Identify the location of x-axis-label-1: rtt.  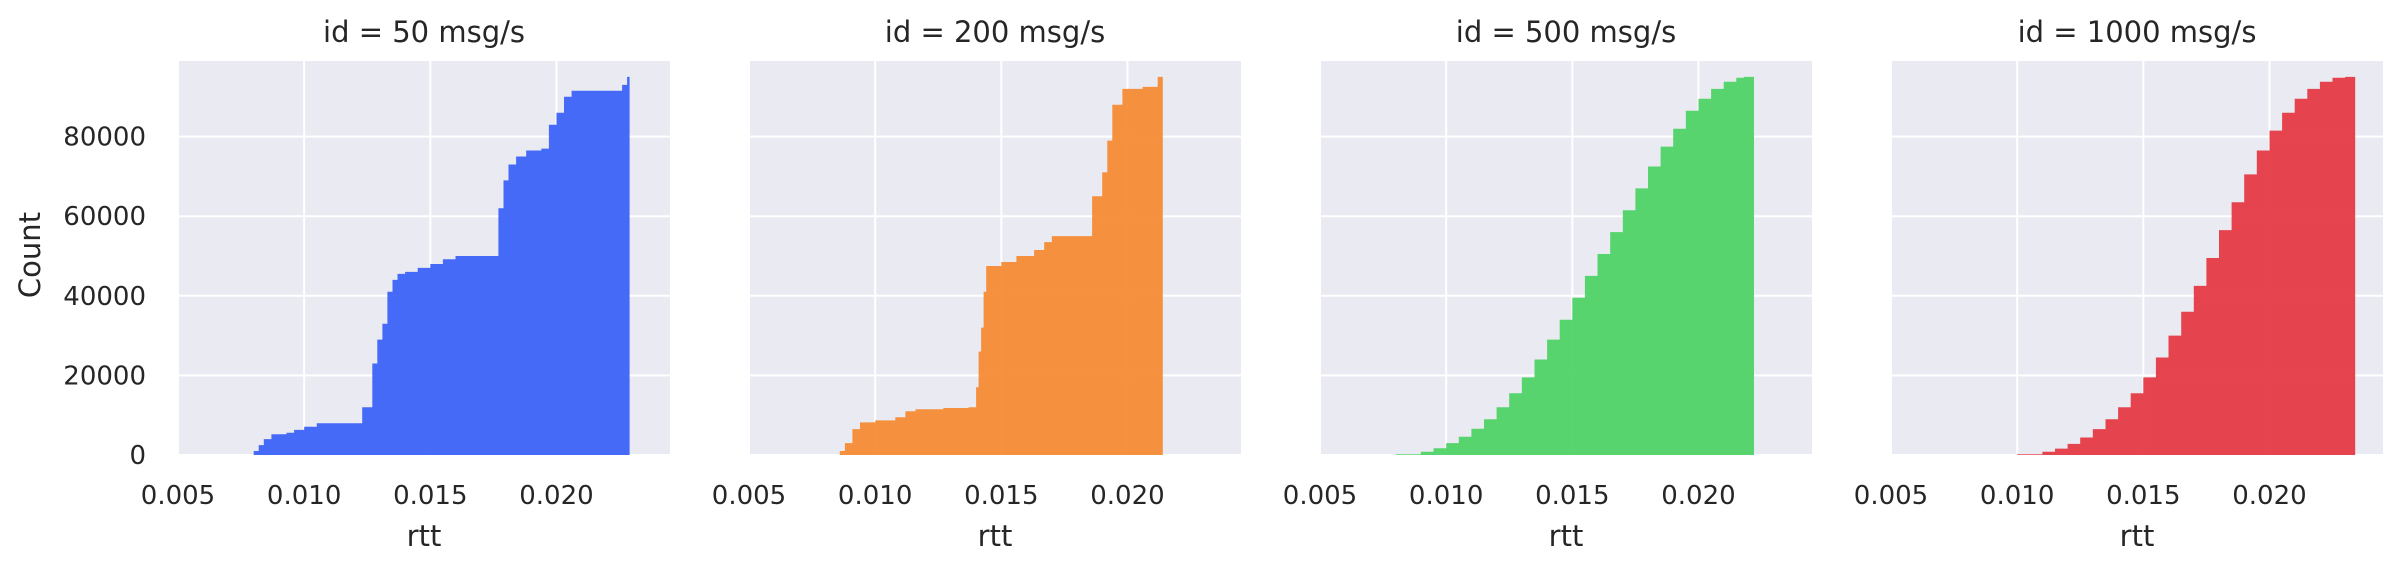
(424, 536).